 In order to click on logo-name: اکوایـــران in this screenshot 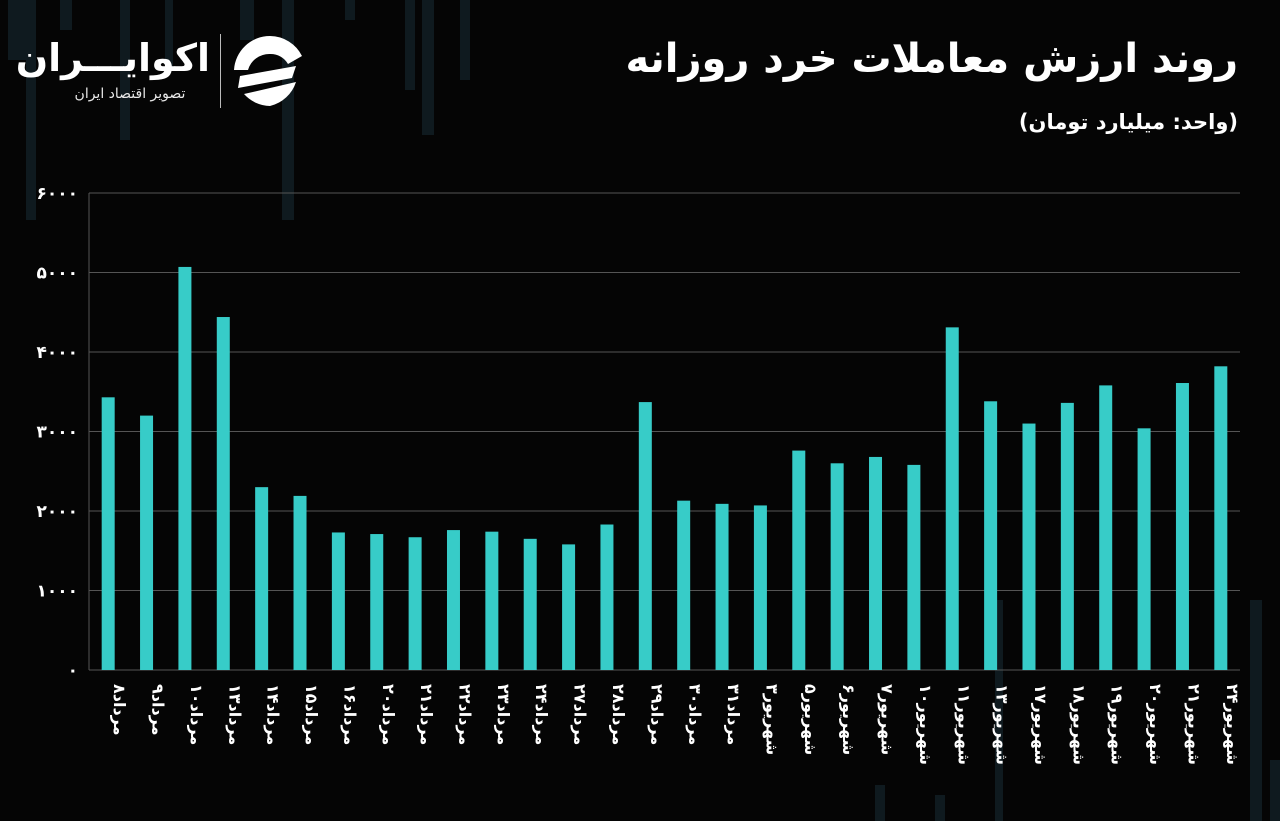, I will do `click(112, 58)`.